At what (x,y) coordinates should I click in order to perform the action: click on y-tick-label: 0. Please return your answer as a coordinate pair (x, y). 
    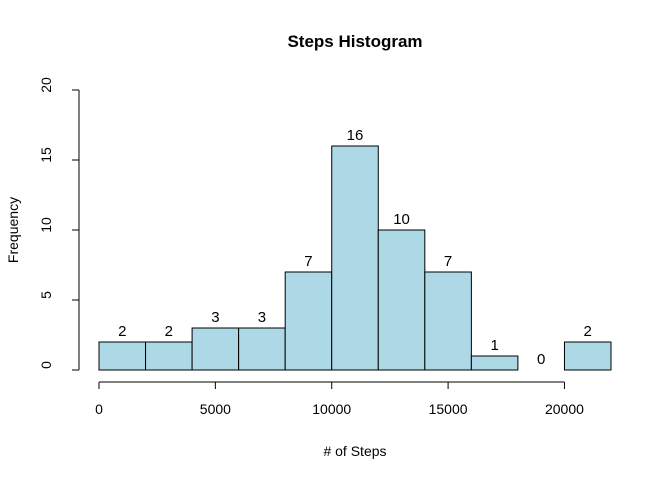
    Looking at the image, I should click on (46, 365).